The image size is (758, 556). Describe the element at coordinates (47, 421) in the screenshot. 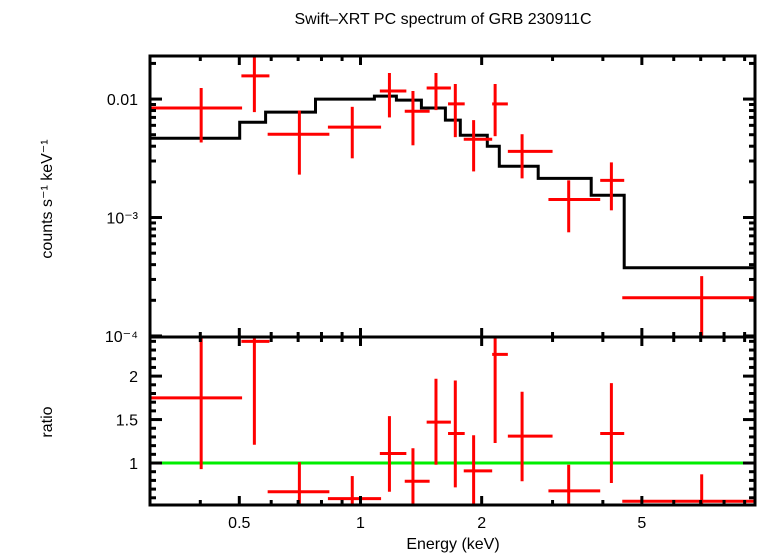

I see `y-axis-label-ratio: ratio` at that location.